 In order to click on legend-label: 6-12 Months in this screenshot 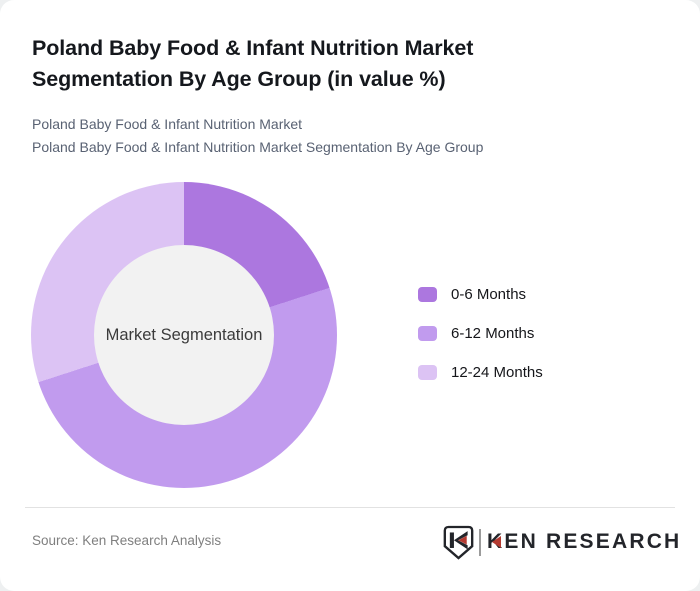, I will do `click(493, 333)`.